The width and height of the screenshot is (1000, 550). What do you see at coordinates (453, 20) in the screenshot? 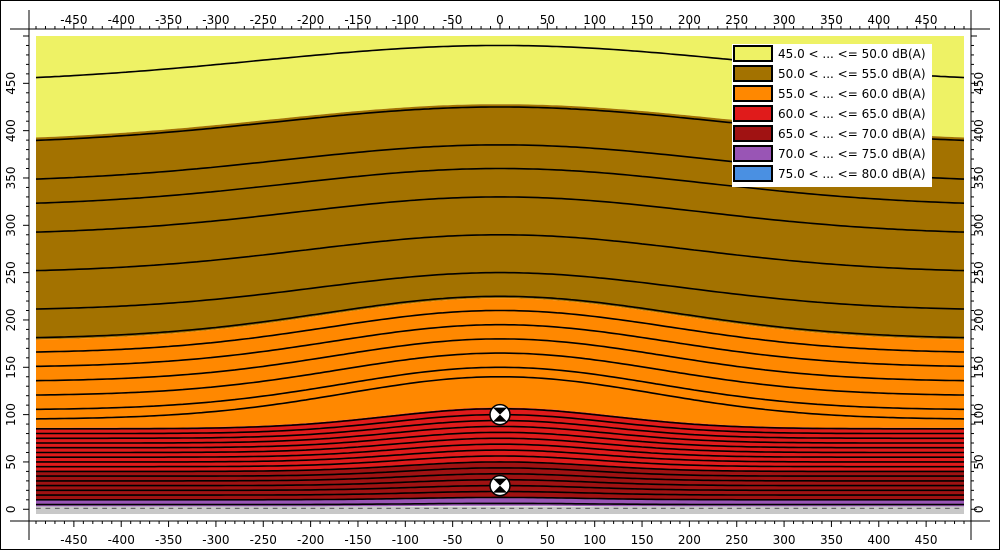
I see `x-tick-label-top: -50` at bounding box center [453, 20].